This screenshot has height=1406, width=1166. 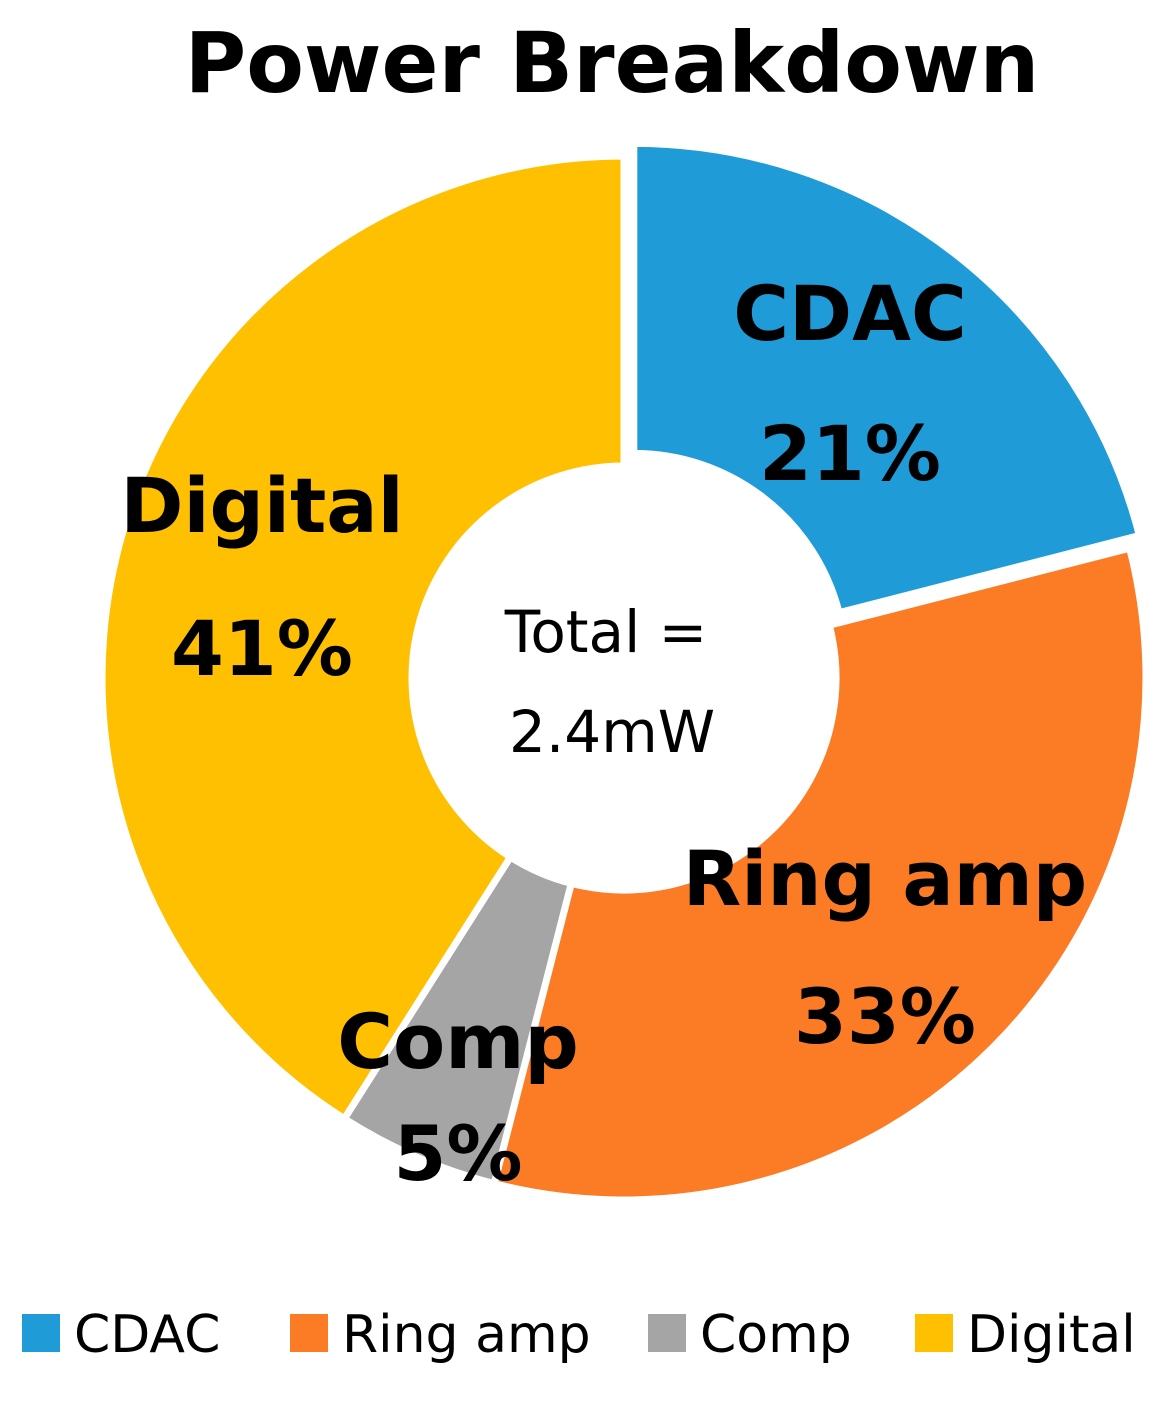 What do you see at coordinates (458, 1041) in the screenshot?
I see `slice-label-comp: Comp` at bounding box center [458, 1041].